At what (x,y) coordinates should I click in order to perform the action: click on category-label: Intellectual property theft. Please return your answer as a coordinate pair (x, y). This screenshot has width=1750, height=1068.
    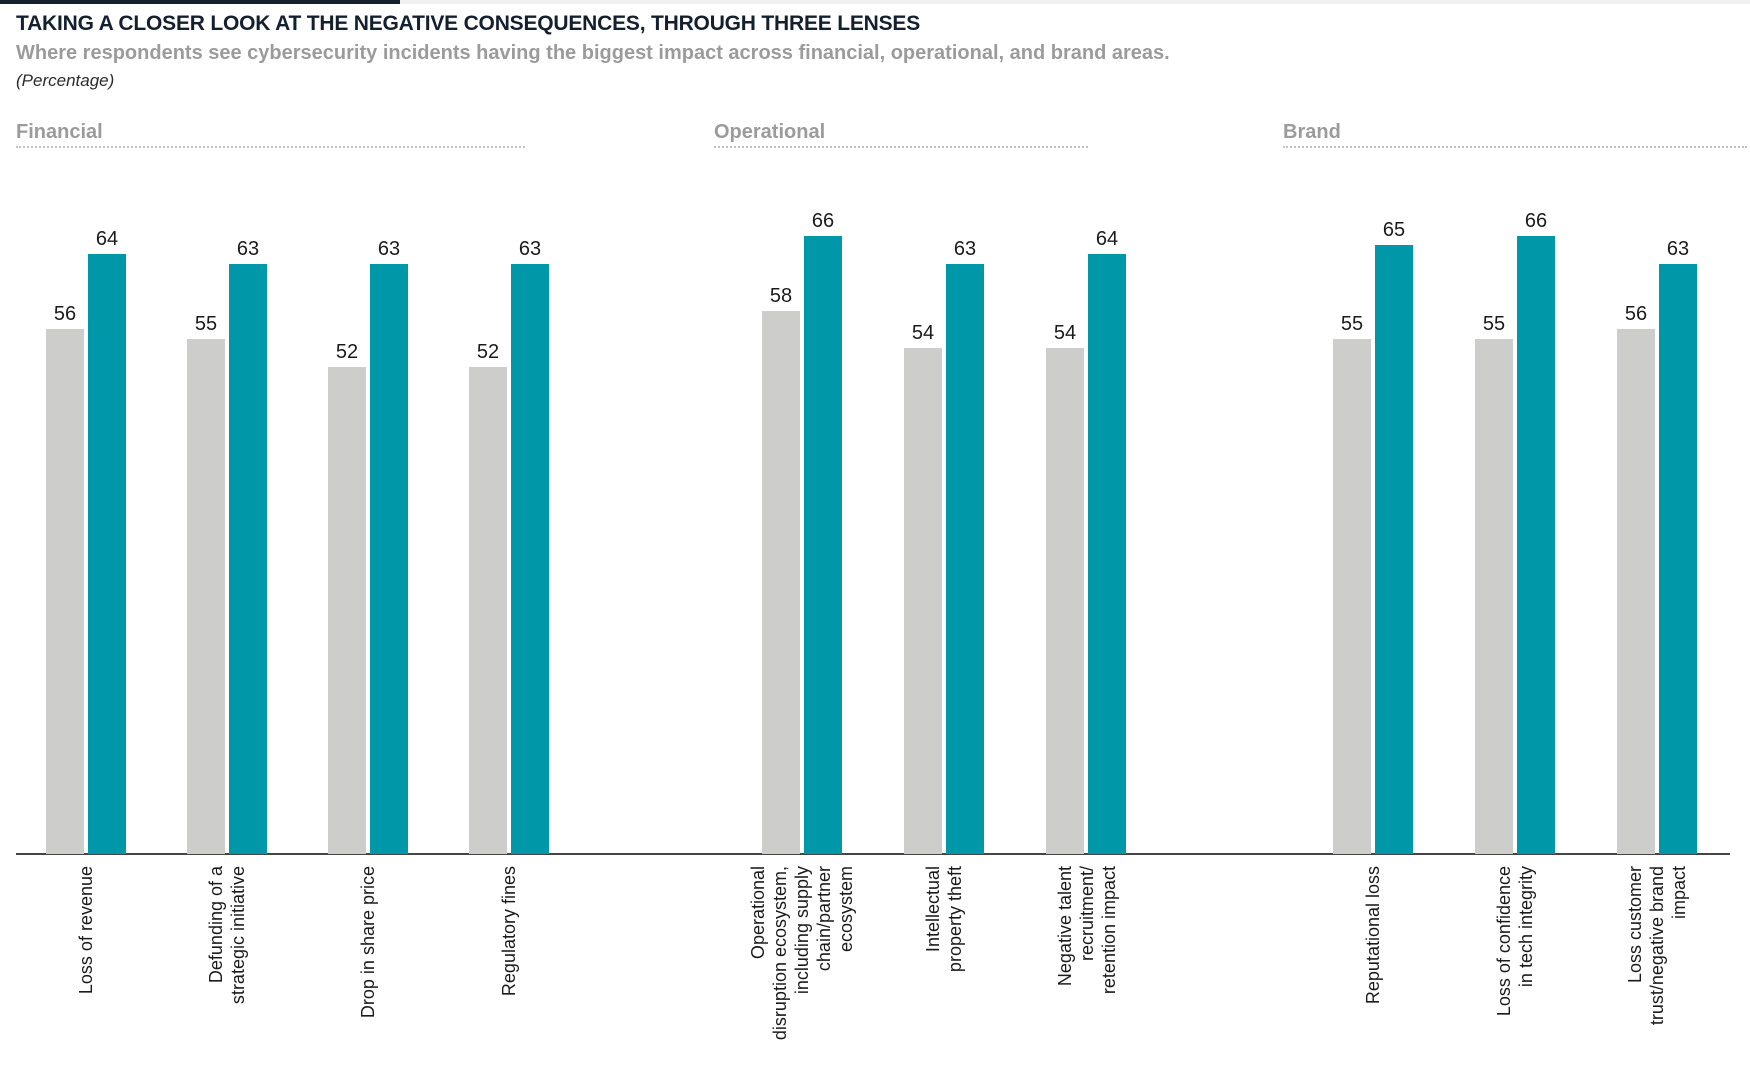
    Looking at the image, I should click on (944, 919).